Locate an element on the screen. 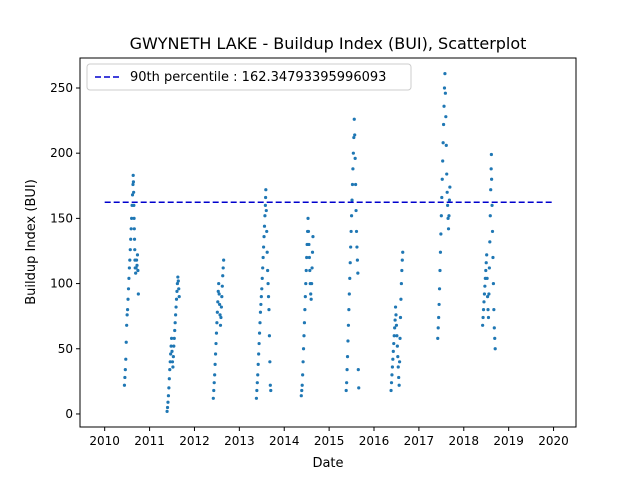  y-axis-label: Buildup Index (BUI) is located at coordinates (31, 242).